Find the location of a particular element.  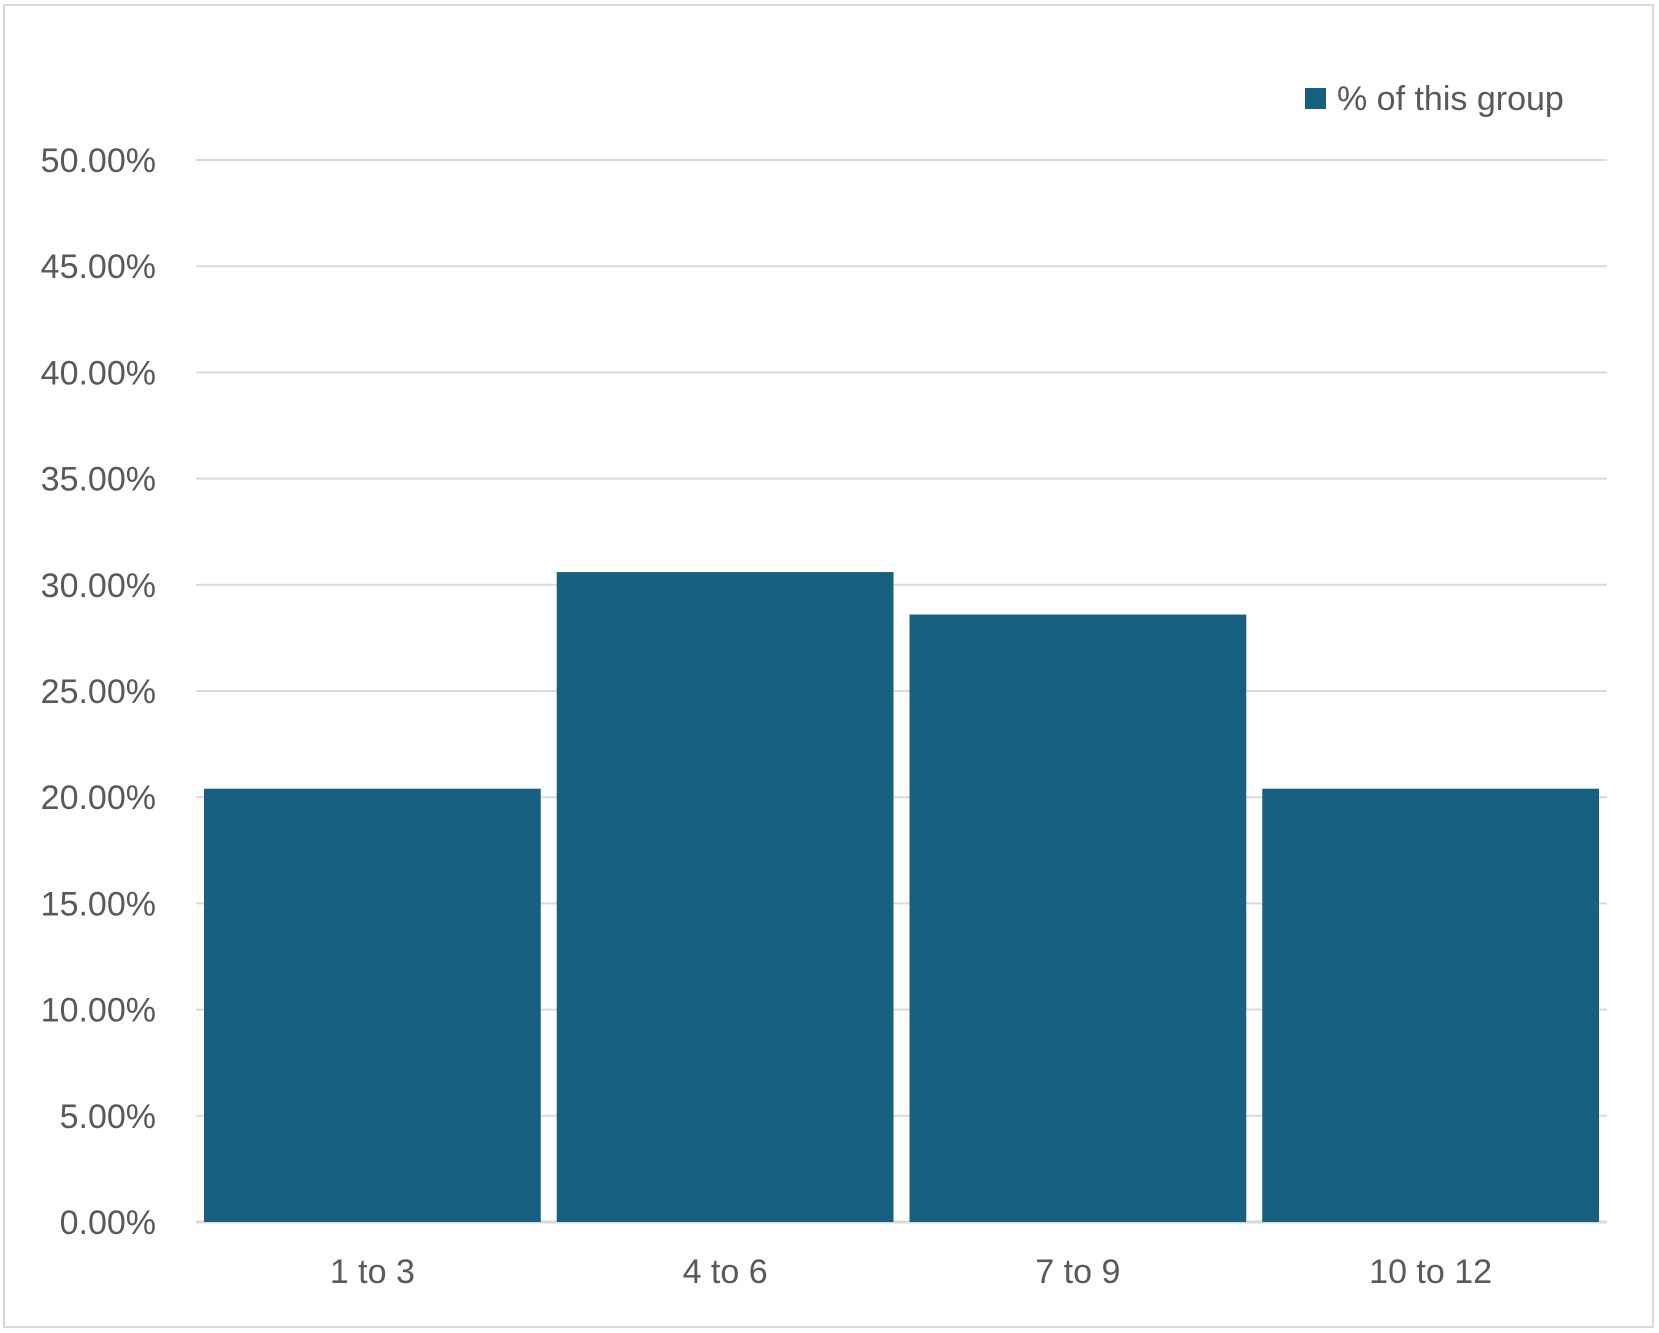

x-tick-label: 4 to 6 is located at coordinates (725, 1272).